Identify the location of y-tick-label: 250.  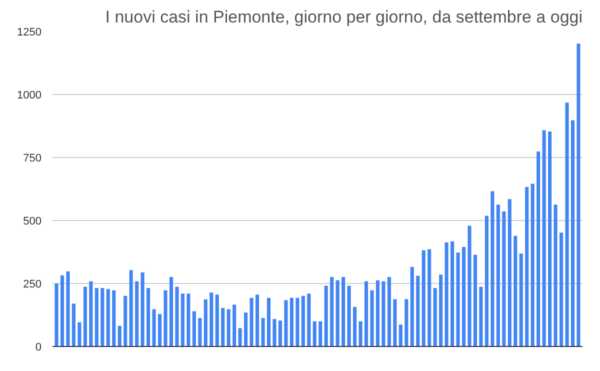
(32, 284).